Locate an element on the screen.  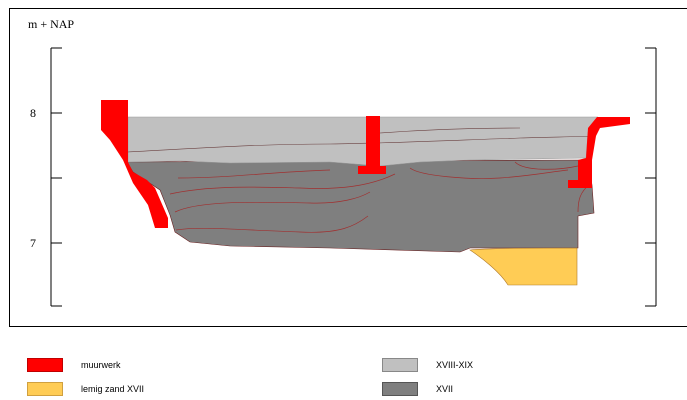
layer-xviii-xix is located at coordinates (363, 141).